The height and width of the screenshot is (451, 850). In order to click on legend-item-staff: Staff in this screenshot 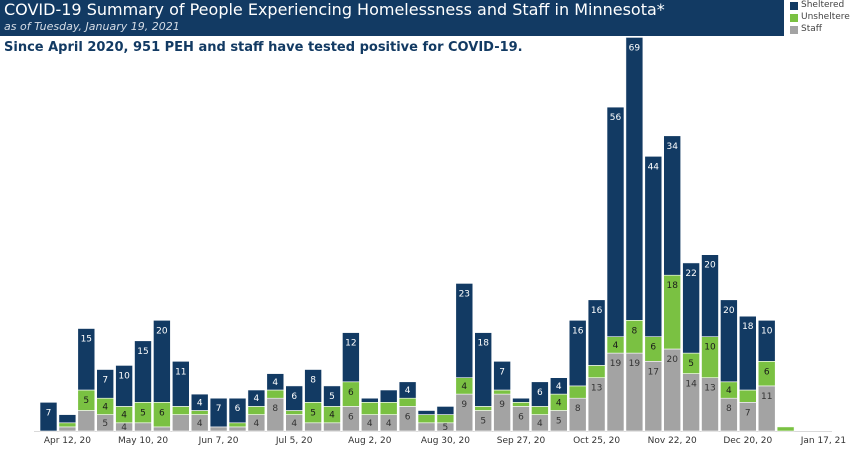, I will do `click(820, 30)`.